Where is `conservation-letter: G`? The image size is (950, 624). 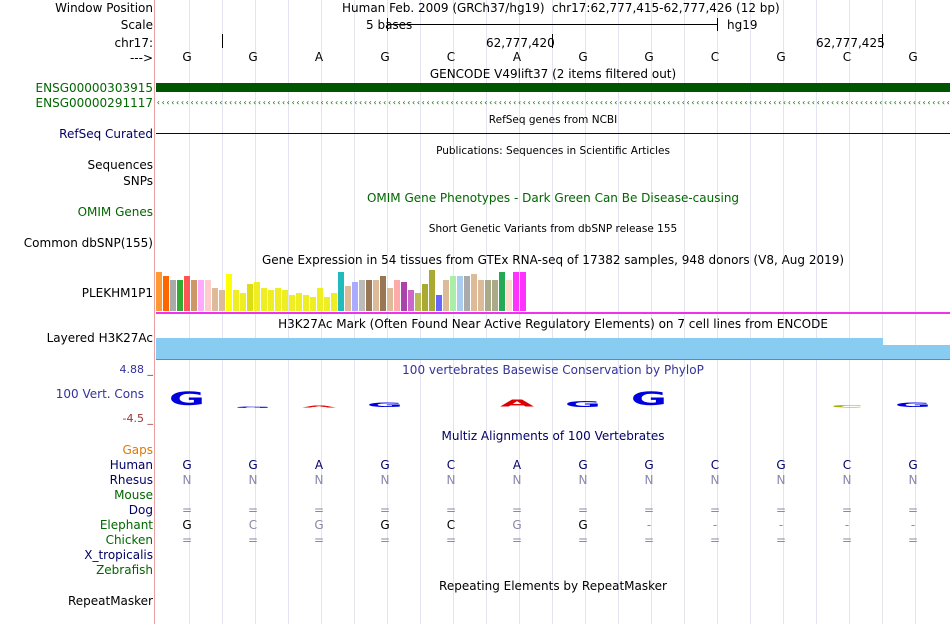
conservation-letter: G is located at coordinates (385, 405).